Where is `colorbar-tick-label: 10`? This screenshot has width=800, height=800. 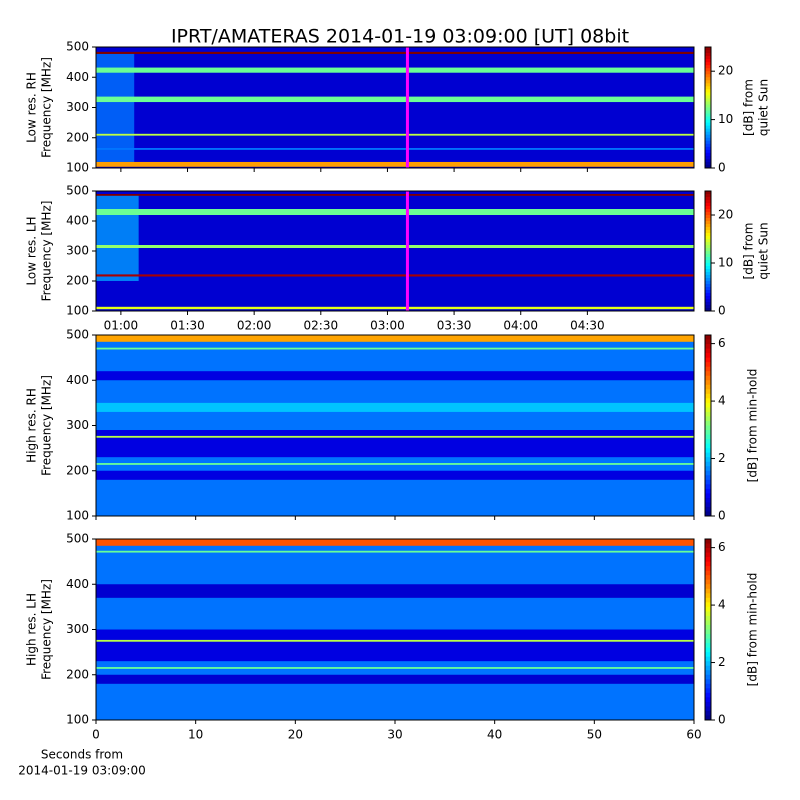
colorbar-tick-label: 10 is located at coordinates (725, 119).